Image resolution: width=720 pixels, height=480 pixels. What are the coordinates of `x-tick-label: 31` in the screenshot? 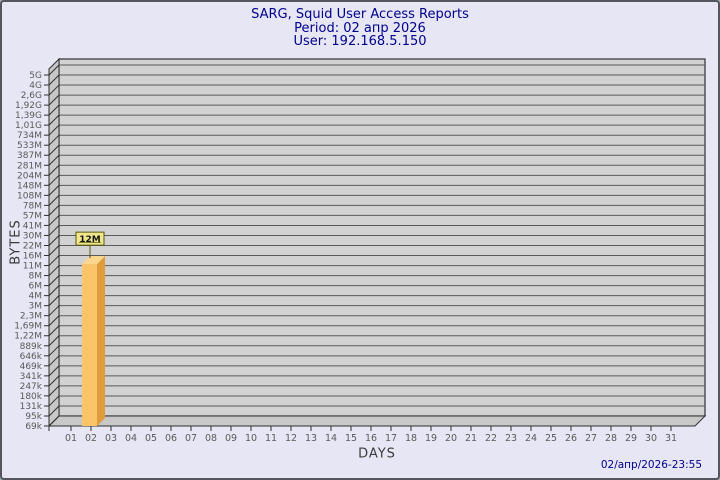 It's located at (671, 438).